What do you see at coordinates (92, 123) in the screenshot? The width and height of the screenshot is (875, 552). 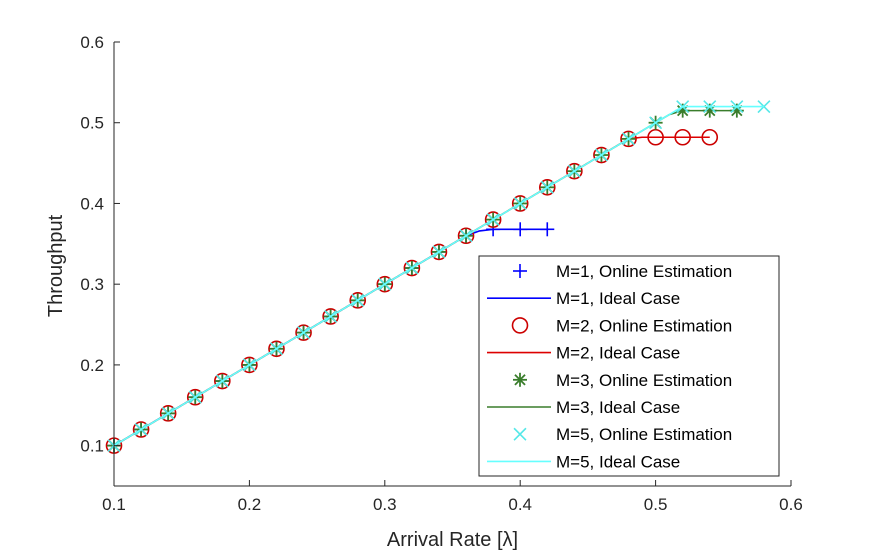 I see `y-tick-label: 0.5` at bounding box center [92, 123].